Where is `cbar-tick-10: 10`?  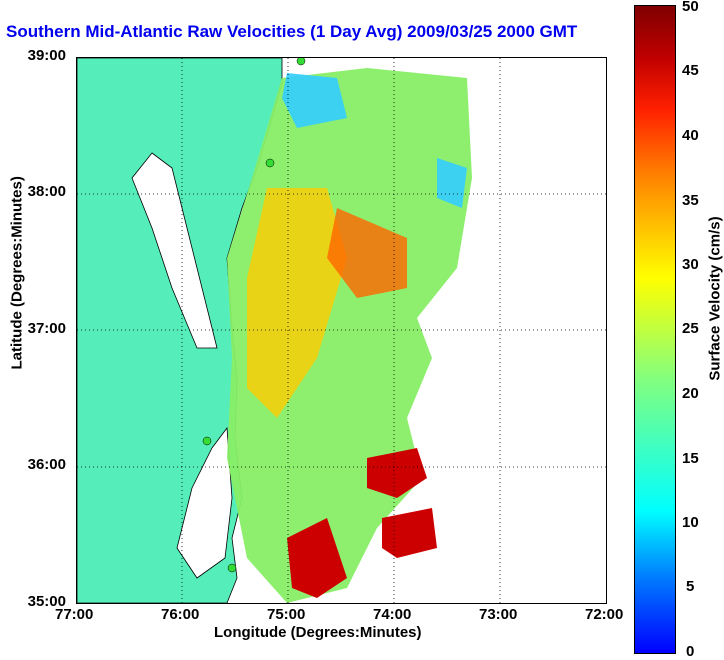
cbar-tick-10: 10 is located at coordinates (690, 522).